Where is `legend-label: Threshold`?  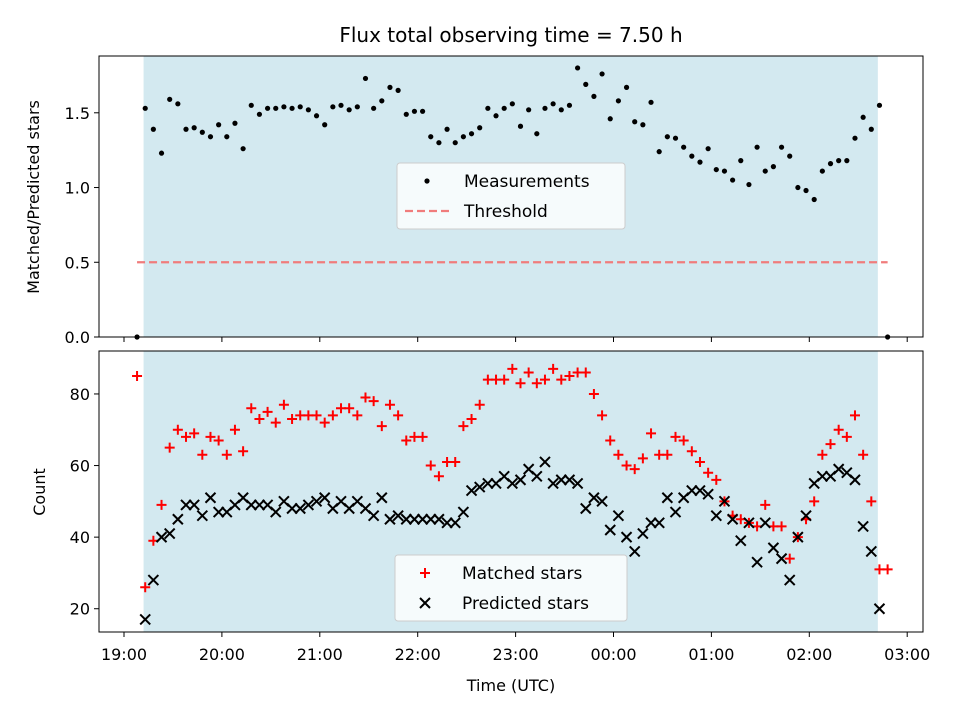
legend-label: Threshold is located at coordinates (505, 212).